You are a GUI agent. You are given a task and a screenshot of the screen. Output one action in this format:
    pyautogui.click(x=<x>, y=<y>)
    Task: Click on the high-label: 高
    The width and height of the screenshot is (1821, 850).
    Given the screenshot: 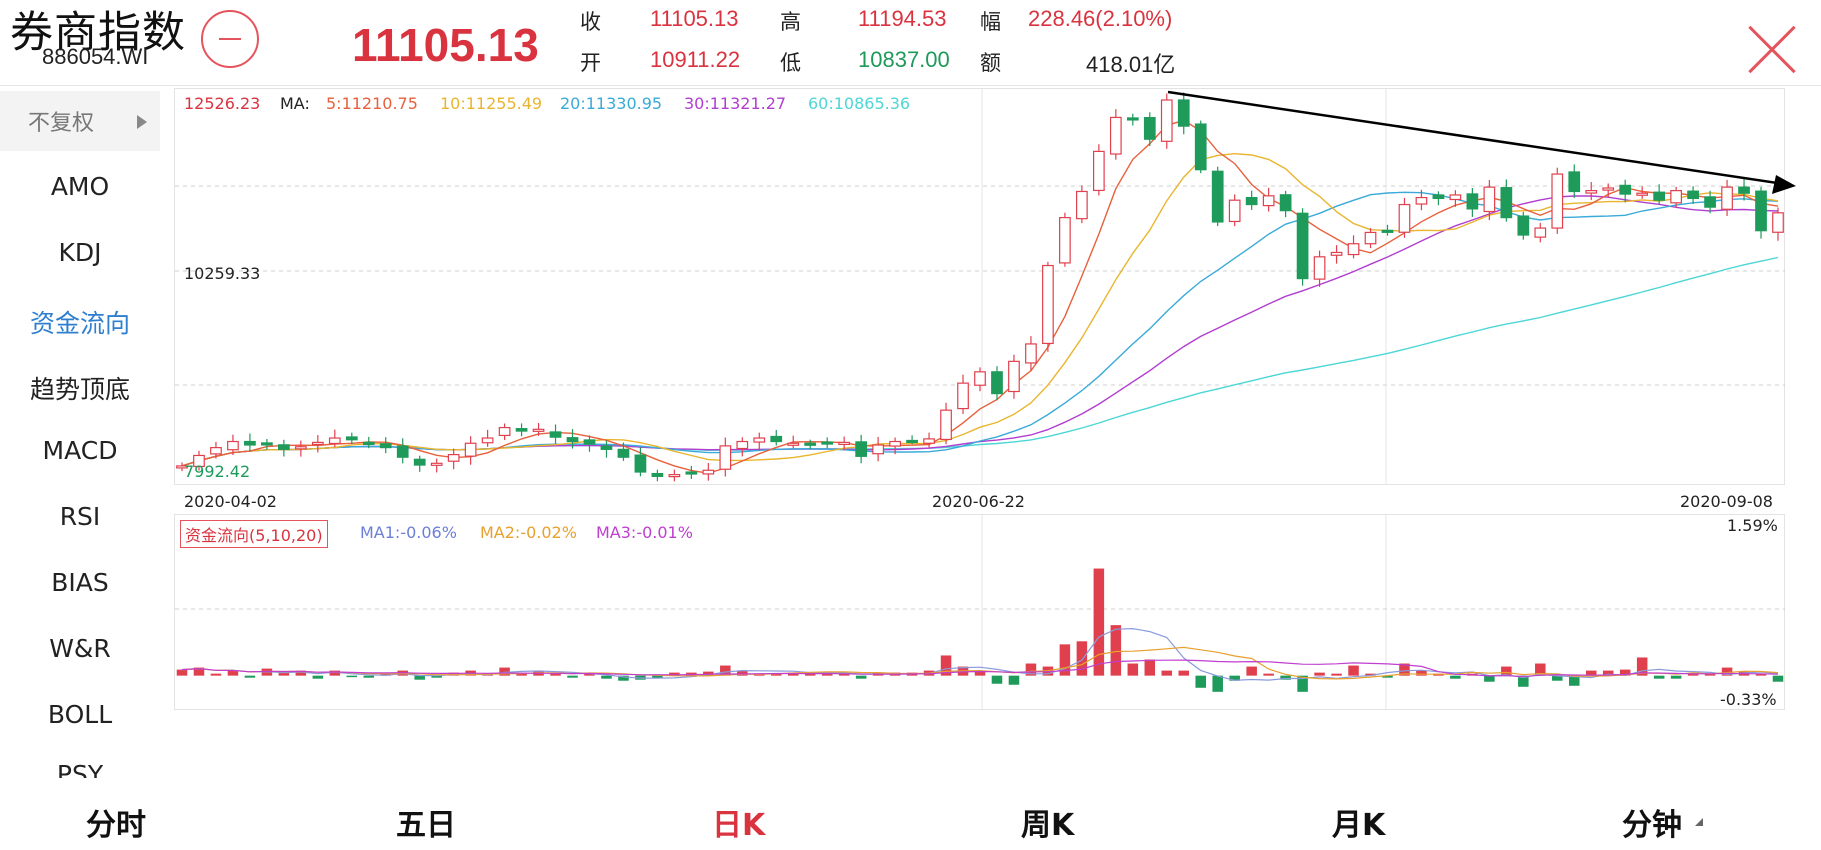 What is the action you would take?
    pyautogui.click(x=790, y=22)
    